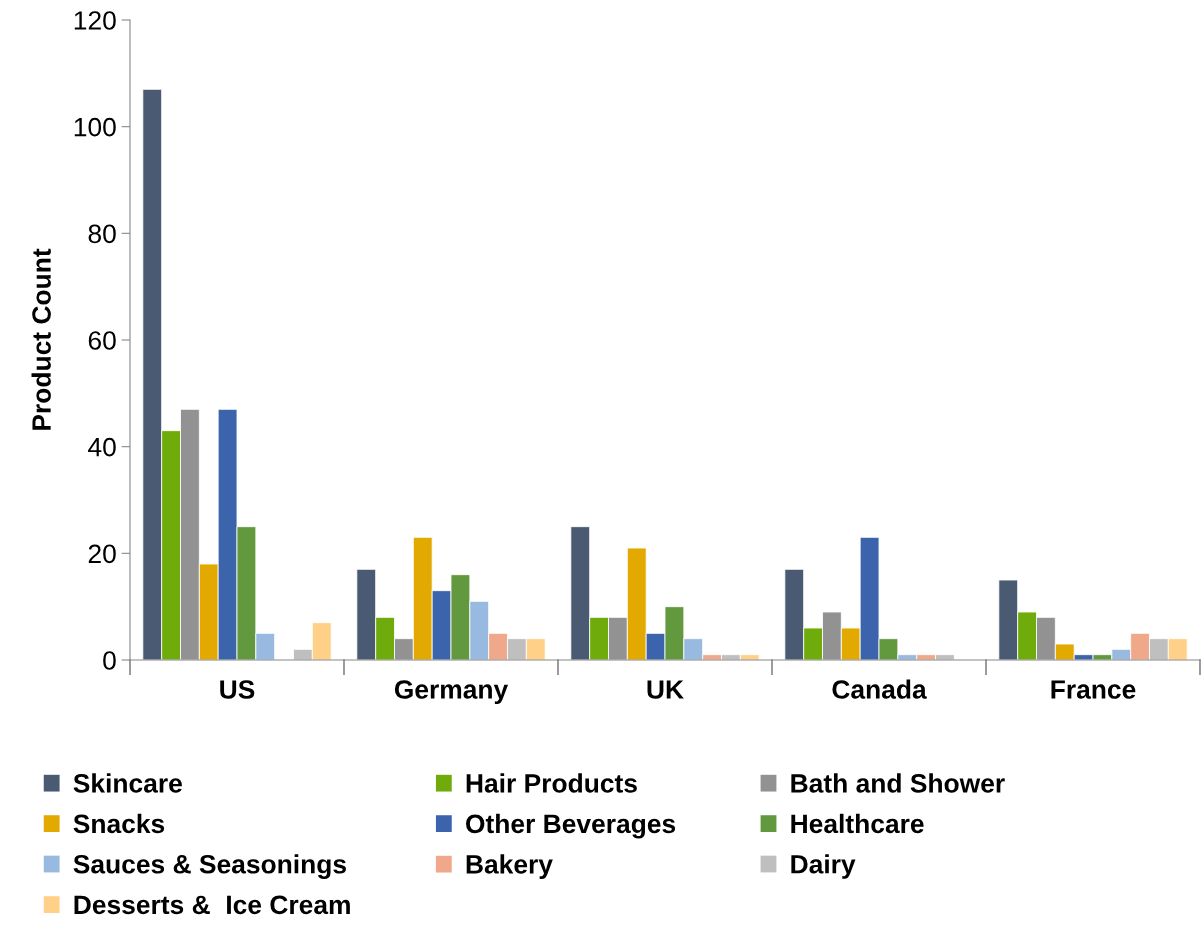 This screenshot has width=1201, height=943. What do you see at coordinates (109, 660) in the screenshot?
I see `y-tick-label: 0` at bounding box center [109, 660].